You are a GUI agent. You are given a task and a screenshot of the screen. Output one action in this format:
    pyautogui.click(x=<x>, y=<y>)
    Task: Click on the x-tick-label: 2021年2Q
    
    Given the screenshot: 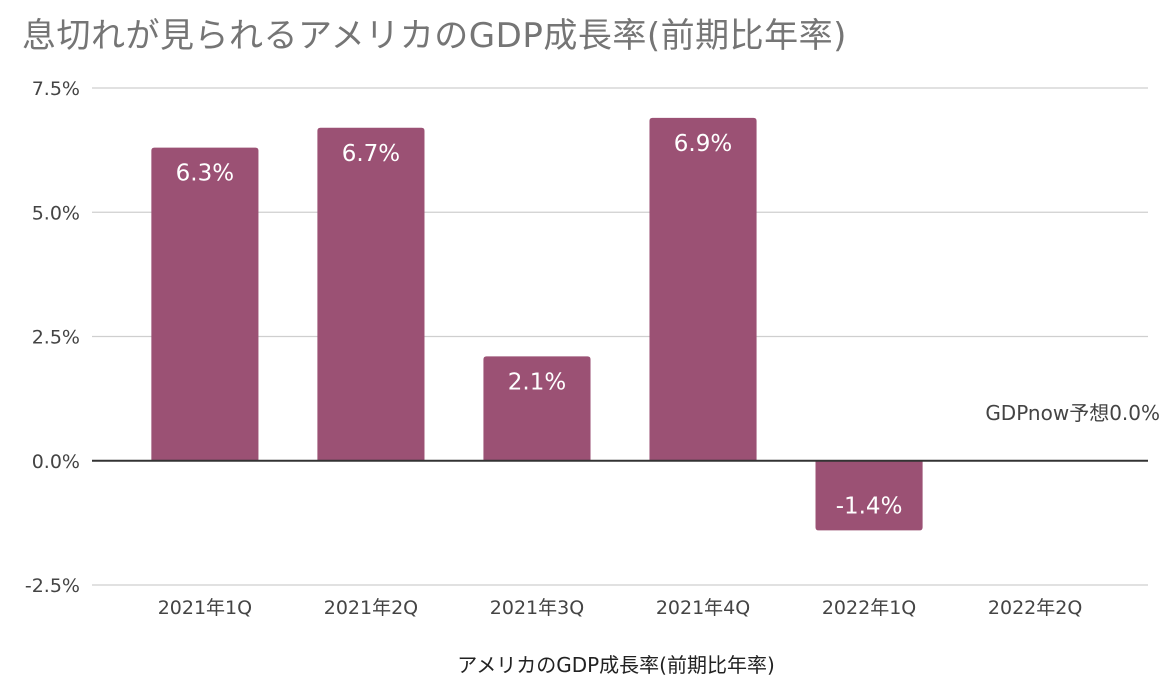 What is the action you would take?
    pyautogui.click(x=371, y=608)
    